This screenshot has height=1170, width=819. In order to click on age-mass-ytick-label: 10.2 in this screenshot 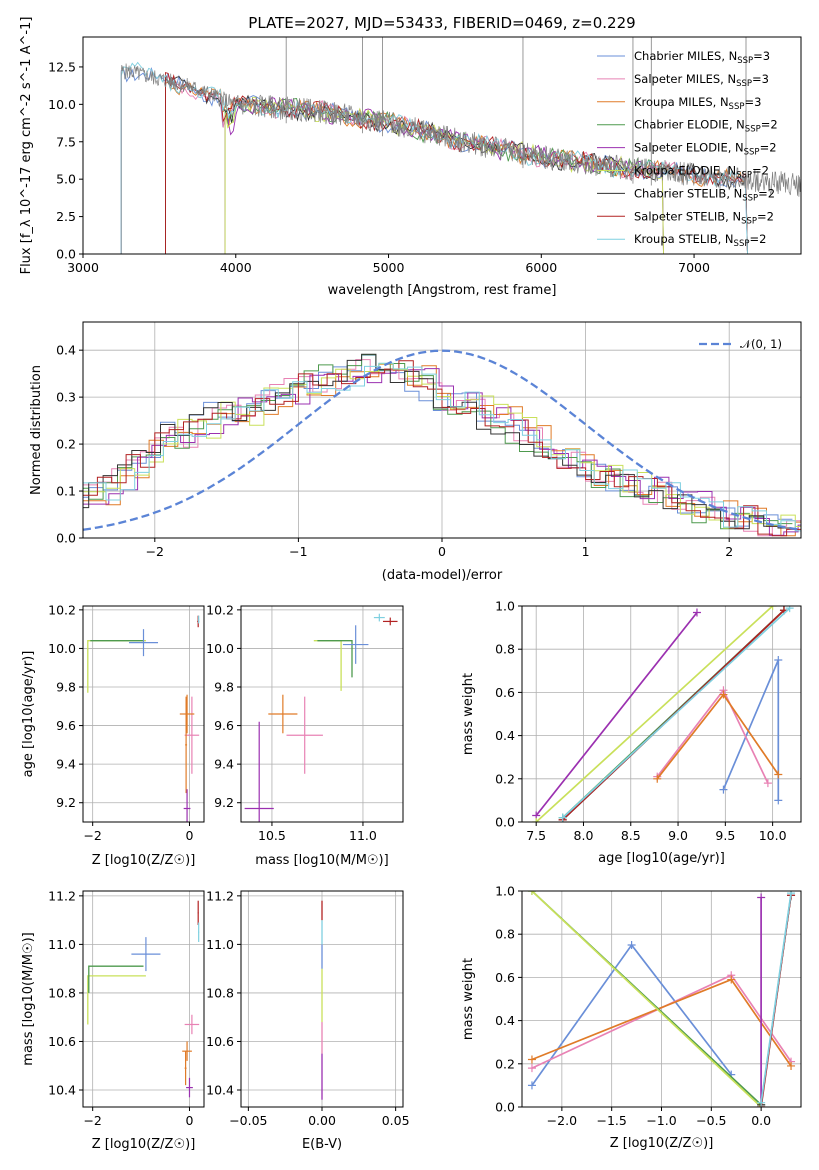, I will do `click(220, 609)`.